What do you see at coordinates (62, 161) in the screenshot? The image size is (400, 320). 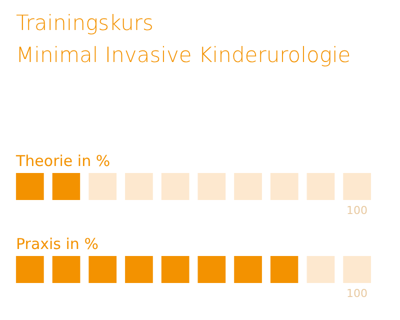 I see `y-tick-label: Theorie in %` at bounding box center [62, 161].